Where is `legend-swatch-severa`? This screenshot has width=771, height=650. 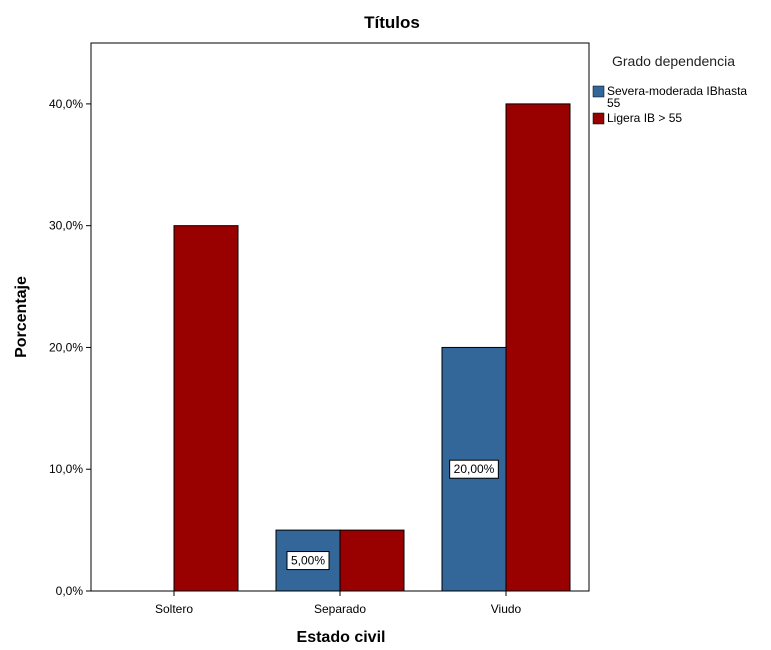 legend-swatch-severa is located at coordinates (598, 91).